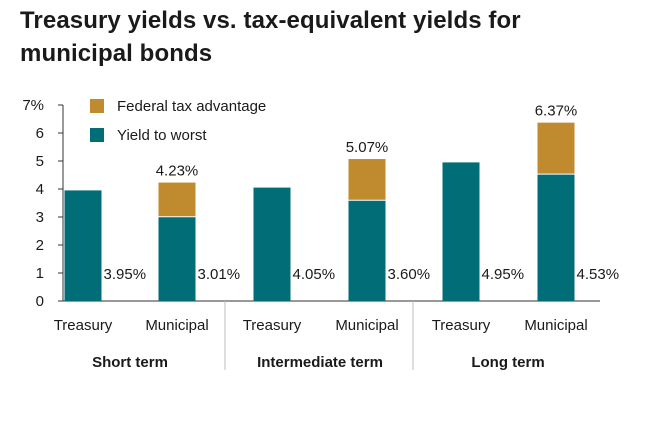 The width and height of the screenshot is (647, 426). I want to click on total-value-label: 4.23%, so click(177, 171).